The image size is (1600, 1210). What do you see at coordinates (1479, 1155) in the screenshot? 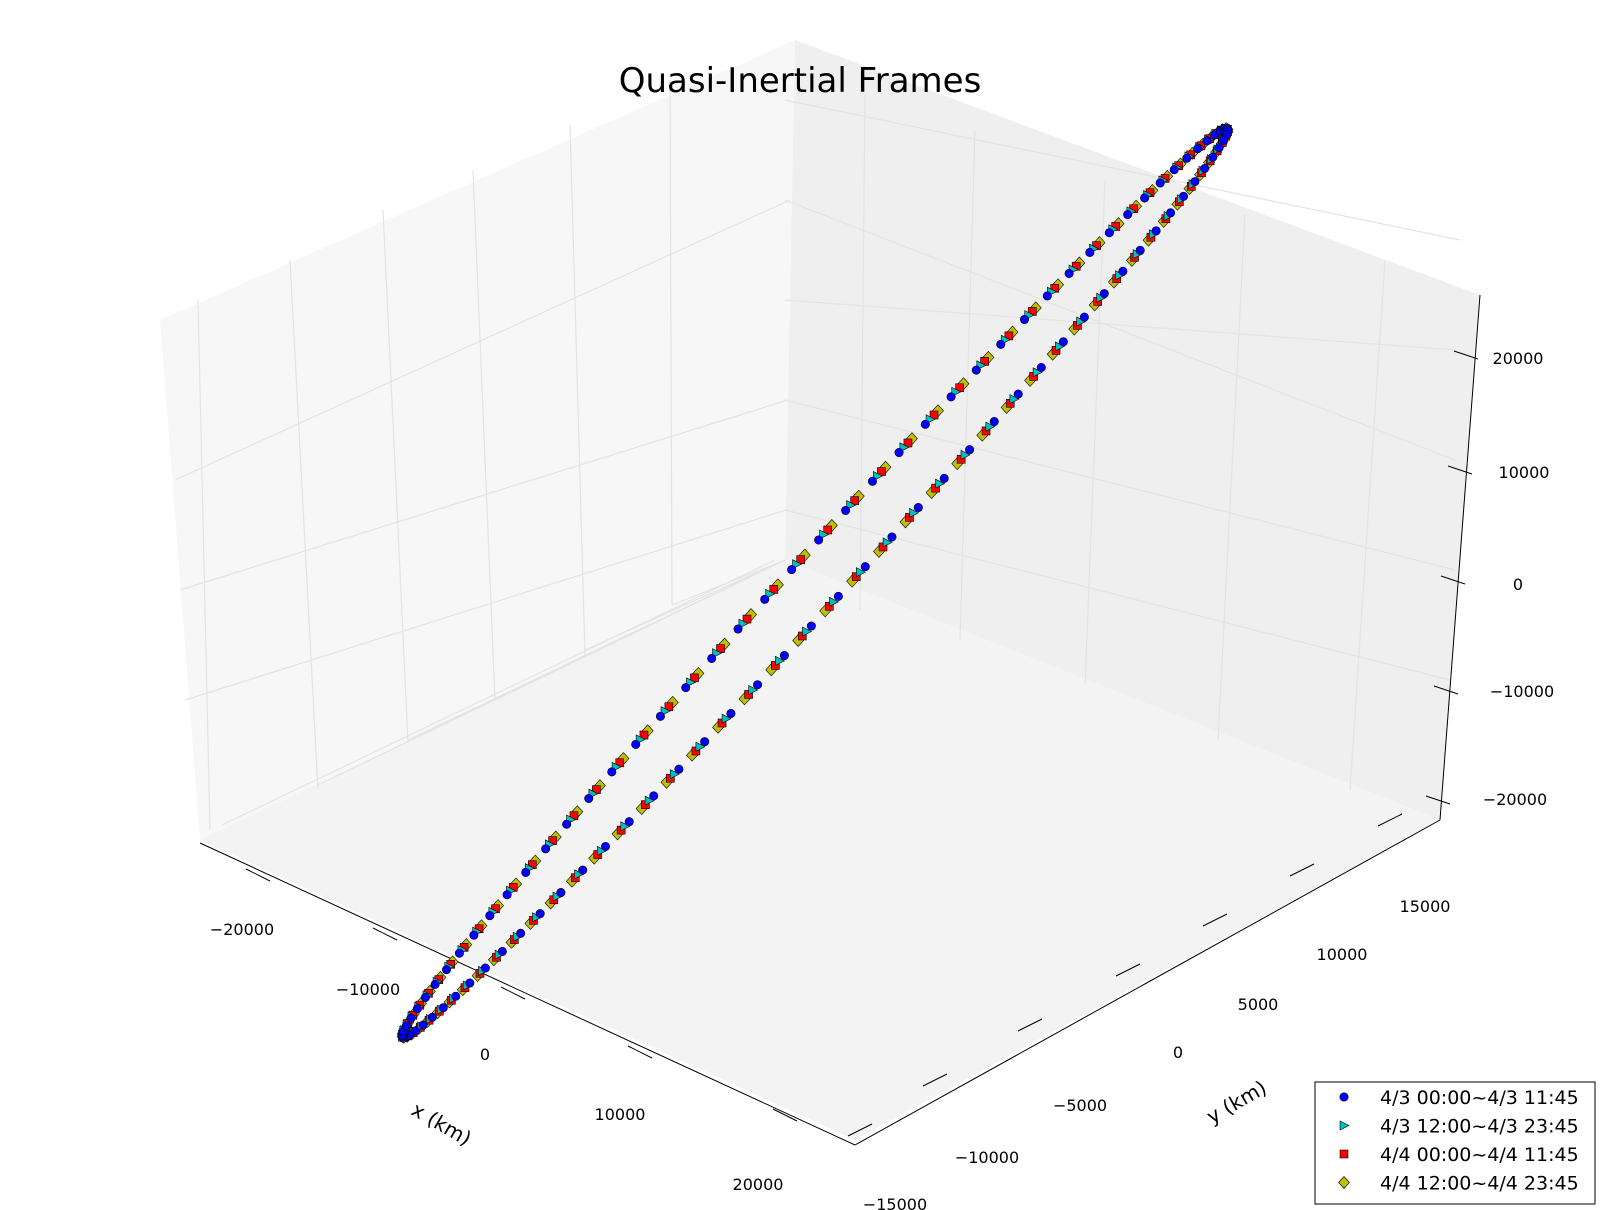
I see `legend-label: 4/4 00:00~4/4 11:45` at bounding box center [1479, 1155].